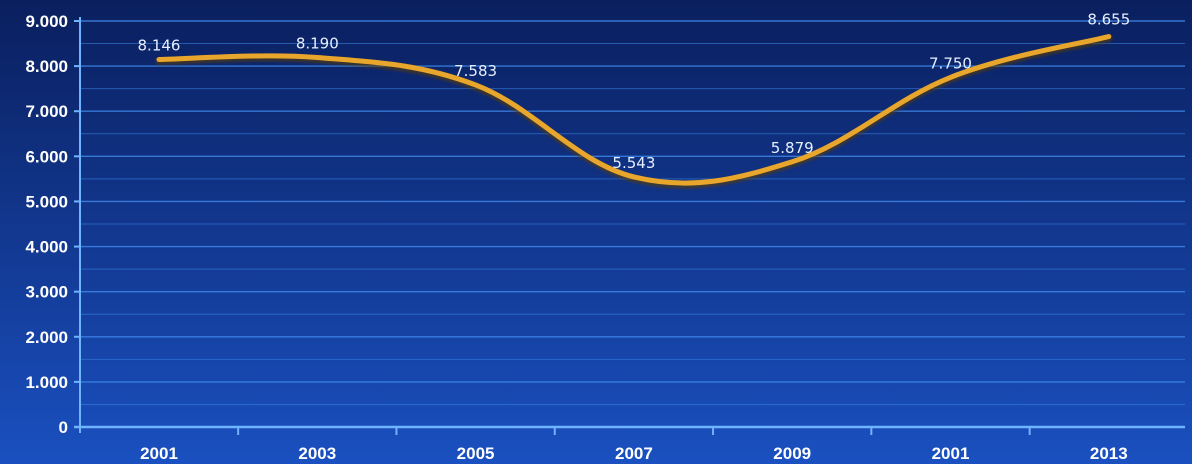  I want to click on y-tick-label: 9.000, so click(46, 21).